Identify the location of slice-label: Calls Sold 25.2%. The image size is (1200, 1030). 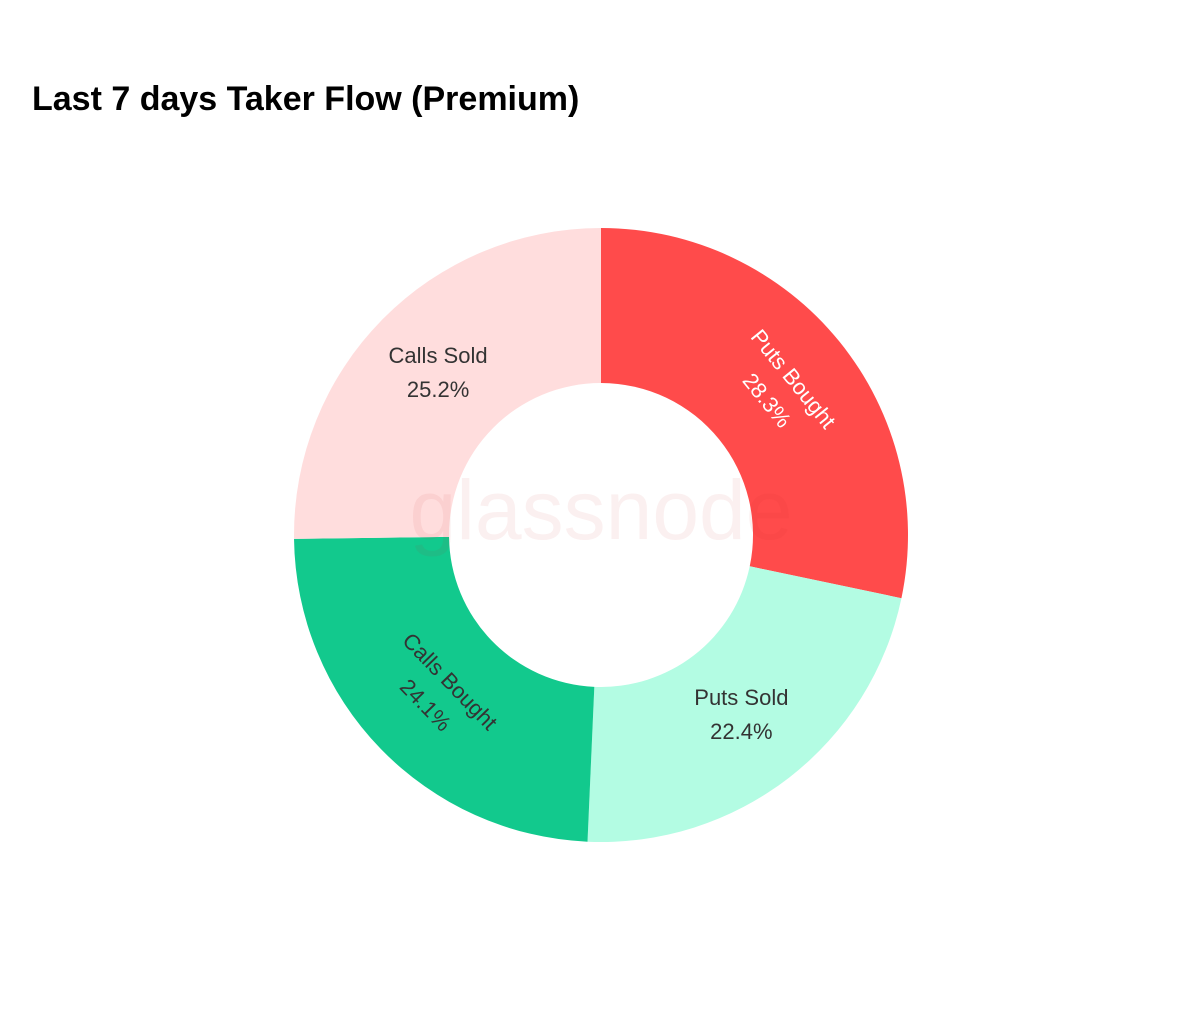
(438, 372).